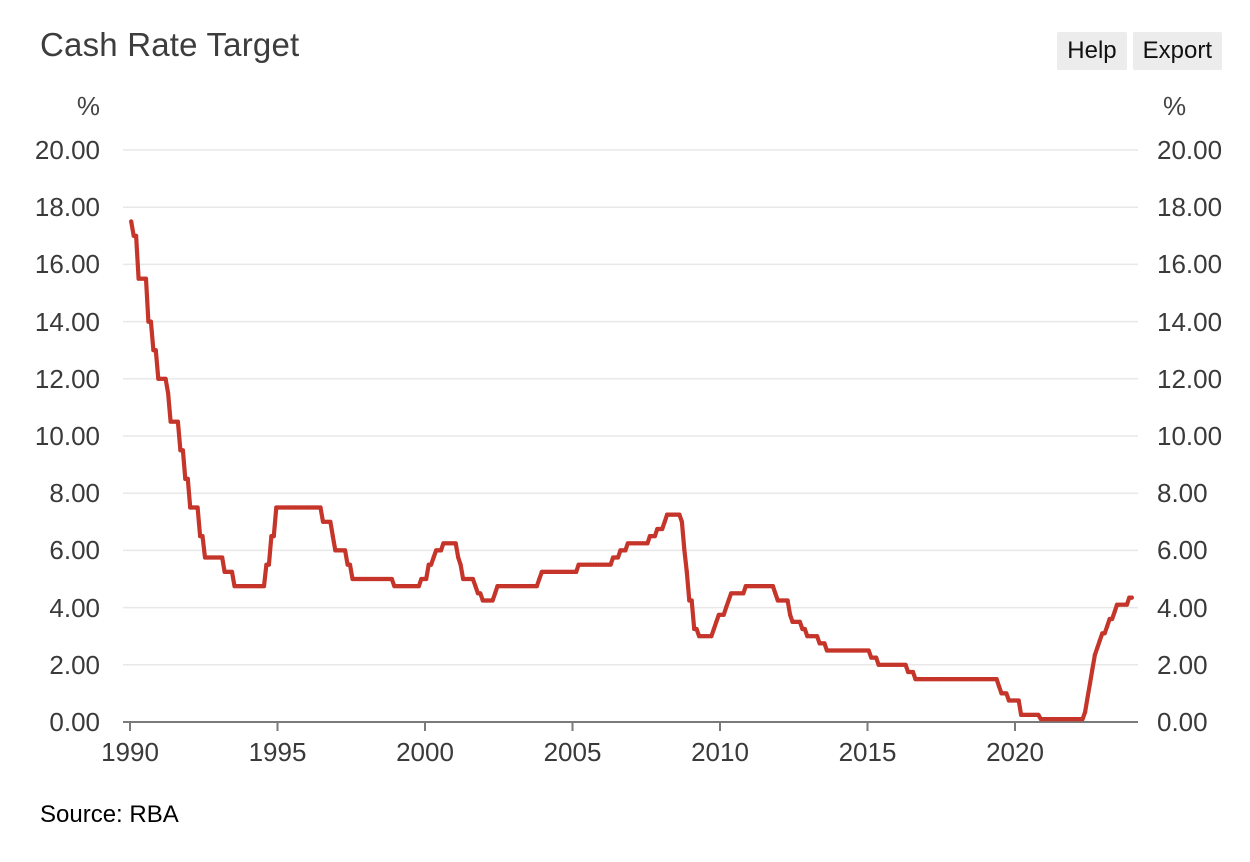  I want to click on x-axis-tick-label: 2000, so click(425, 752).